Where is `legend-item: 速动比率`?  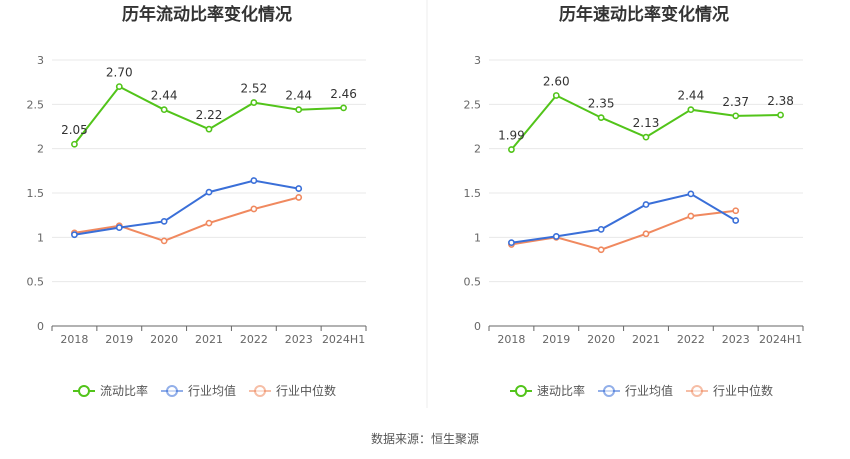
legend-item: 速动比率 is located at coordinates (547, 390).